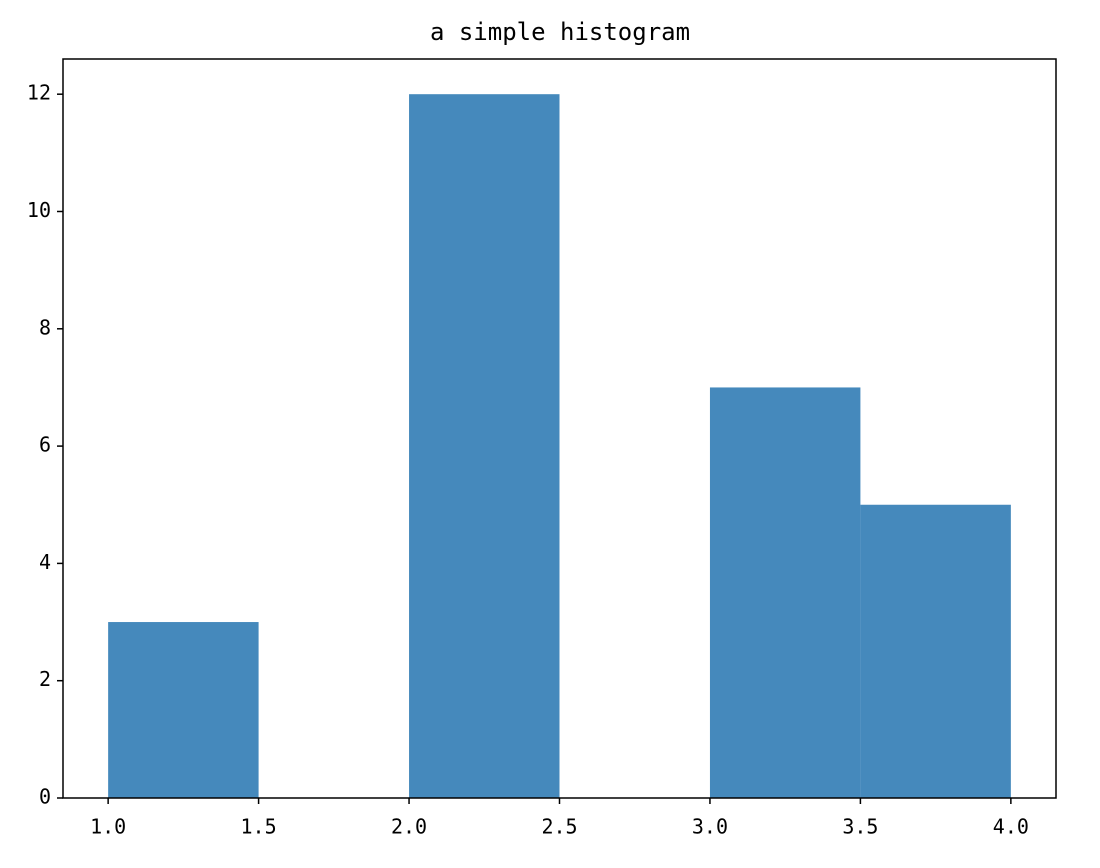  What do you see at coordinates (45, 445) in the screenshot?
I see `y-tick-label: 6` at bounding box center [45, 445].